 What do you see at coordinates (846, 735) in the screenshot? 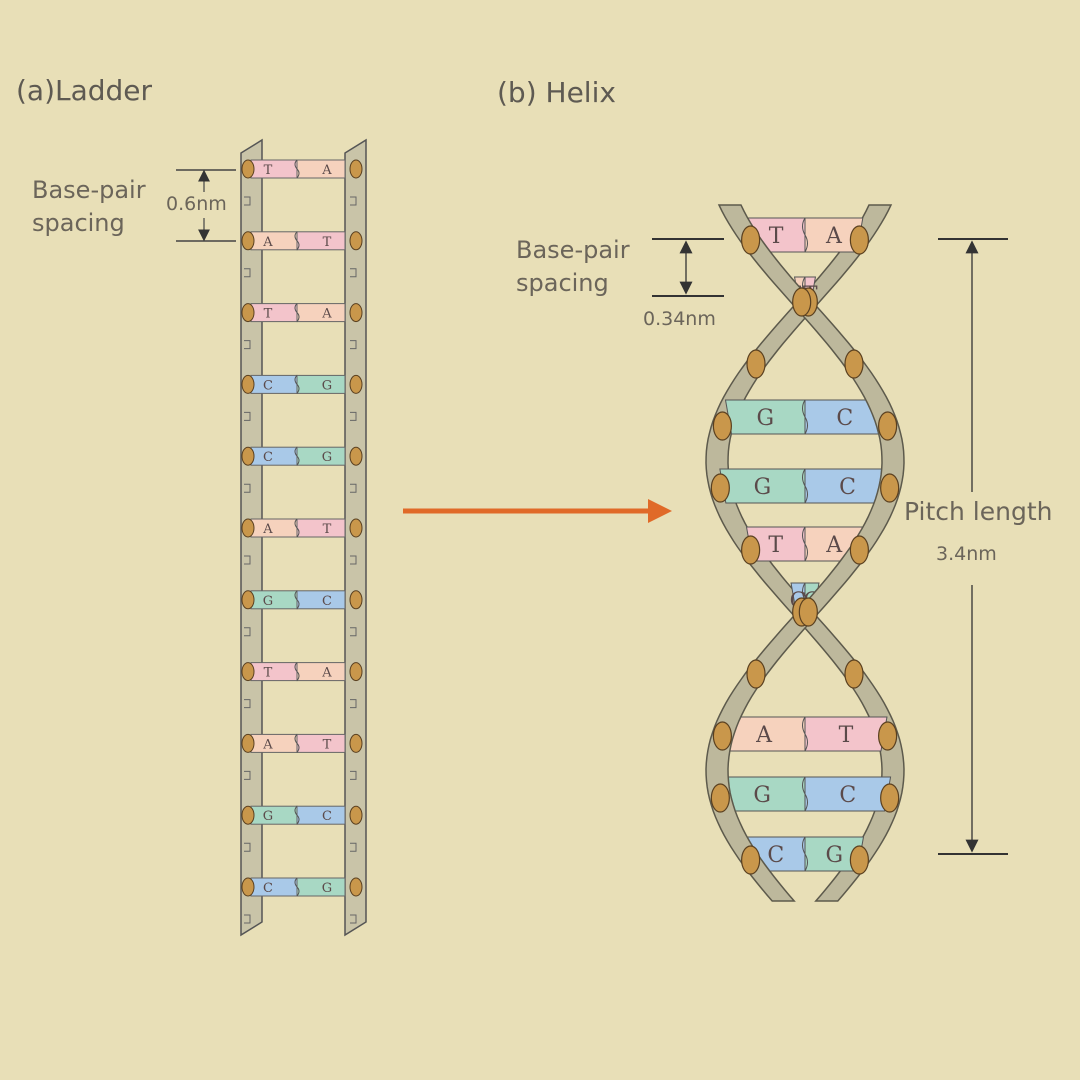
I see `helix-base-letter-right: T` at bounding box center [846, 735].